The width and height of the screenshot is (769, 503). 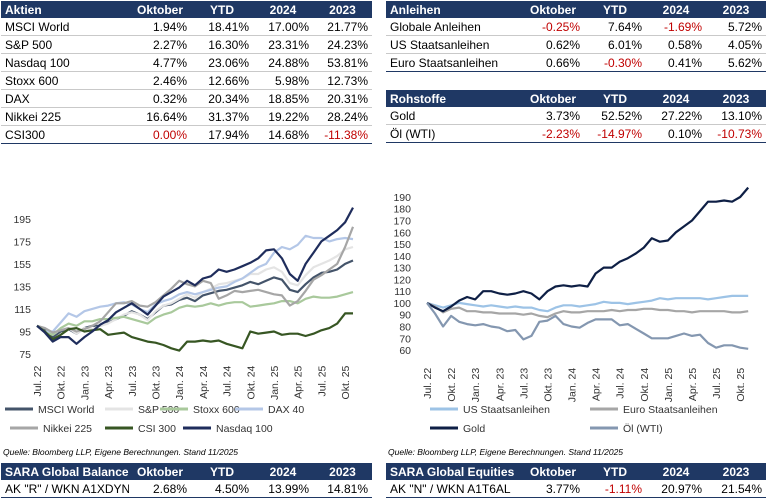 What do you see at coordinates (576, 116) in the screenshot?
I see `table-row: Gold 3.73% 52.52% 27.22% 13.10%` at bounding box center [576, 116].